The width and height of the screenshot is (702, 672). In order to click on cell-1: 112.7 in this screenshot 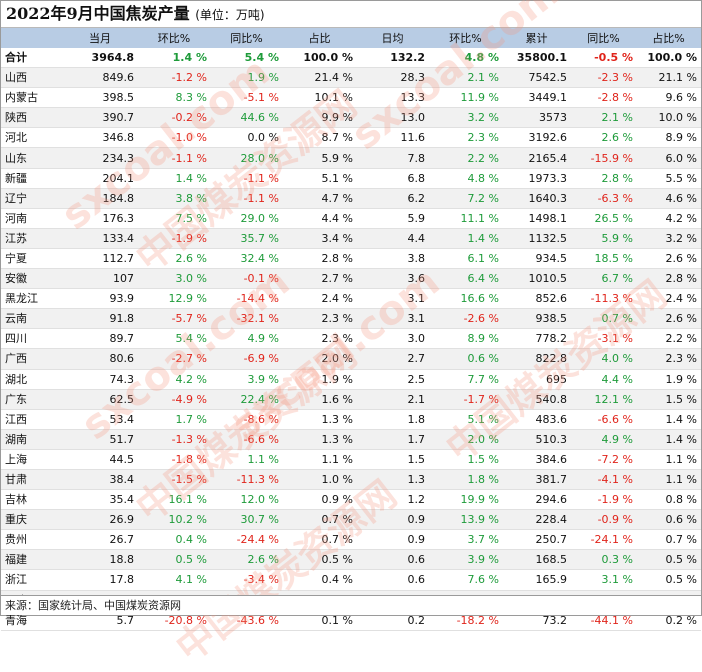, I will do `click(100, 259)`.